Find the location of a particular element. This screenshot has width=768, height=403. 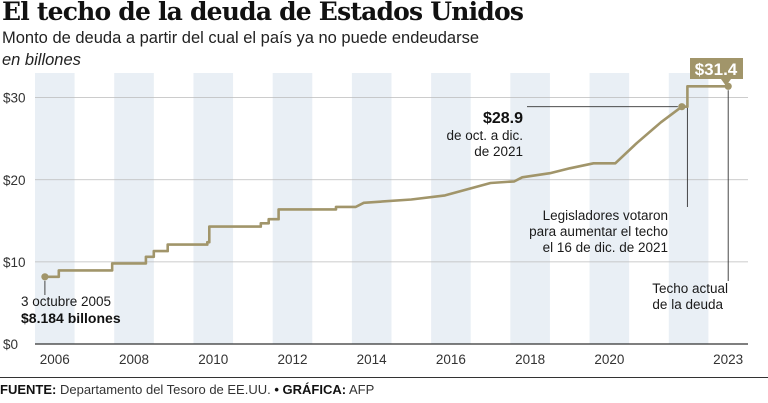

y-tick-label: $30 is located at coordinates (14, 98).